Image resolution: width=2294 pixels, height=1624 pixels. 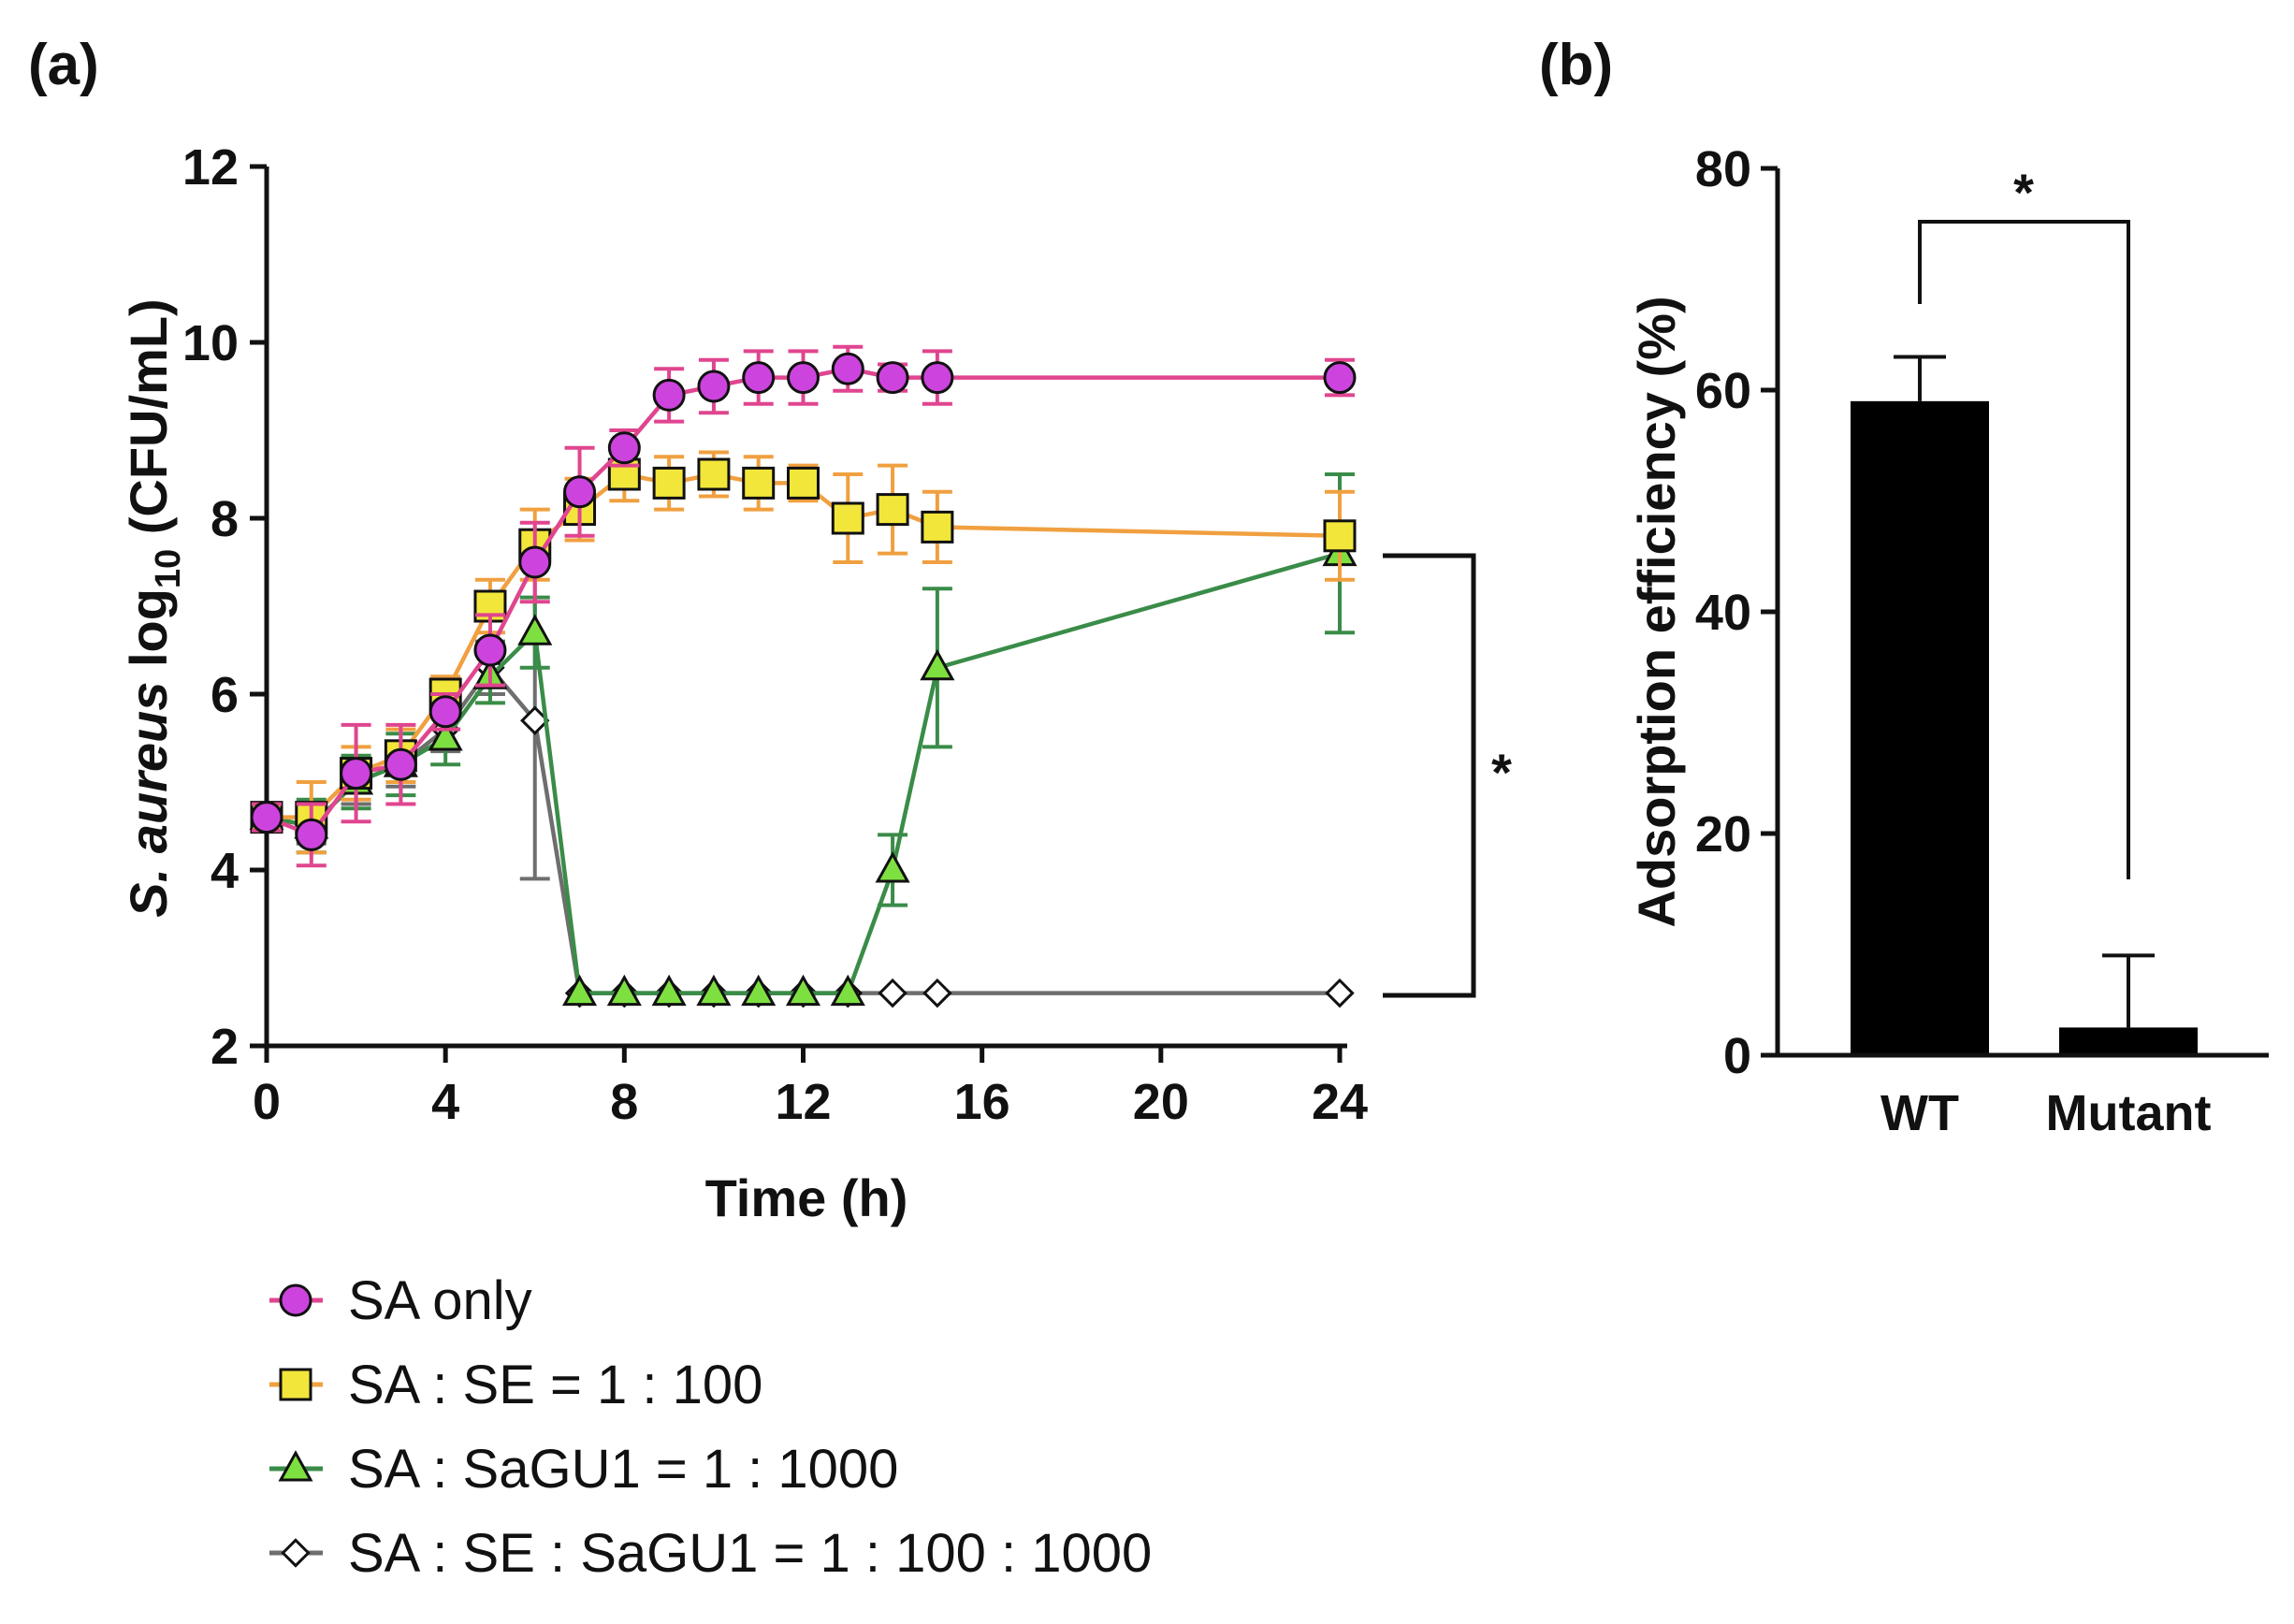 I want to click on a-y-title-unit: (CFU/mL), so click(x=148, y=423).